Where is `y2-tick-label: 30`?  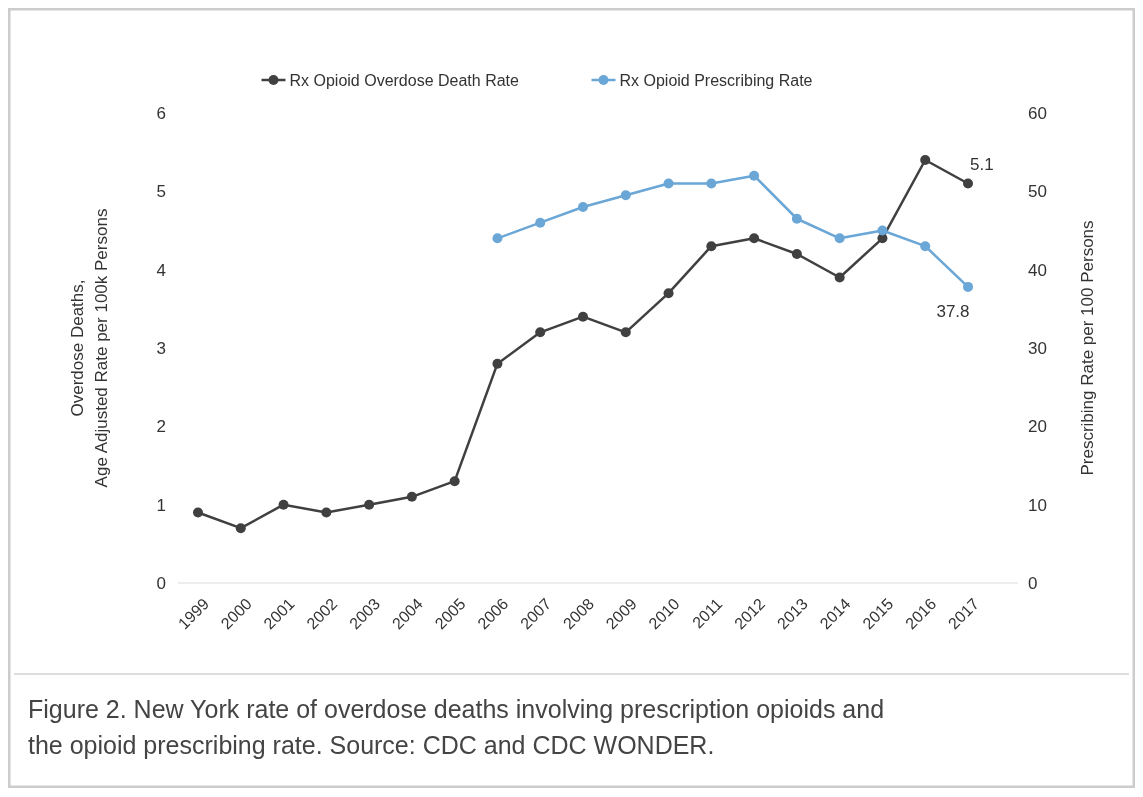 y2-tick-label: 30 is located at coordinates (1037, 348).